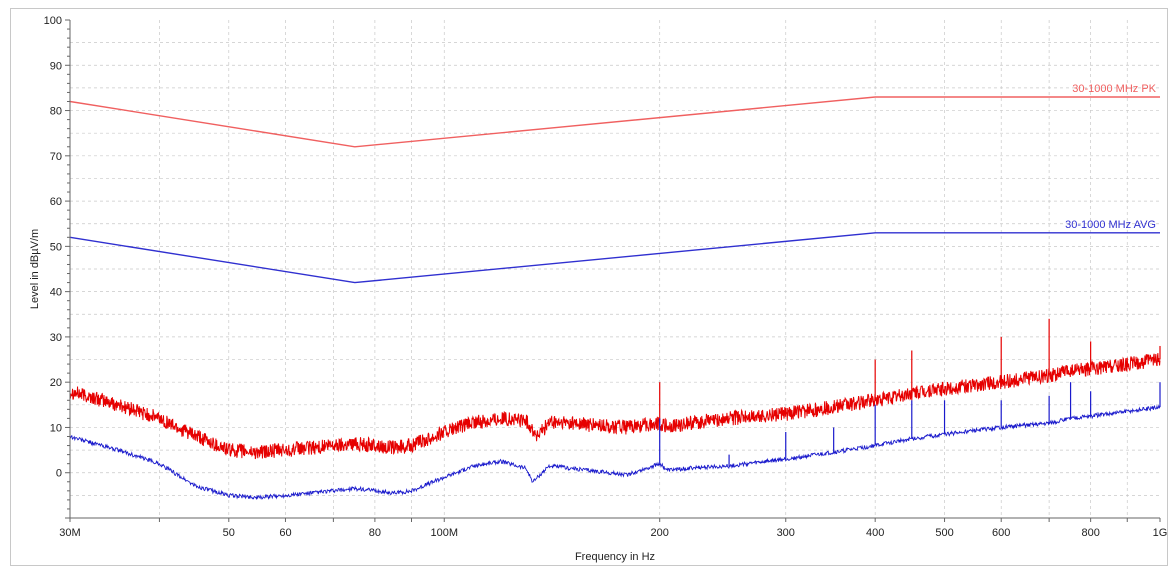 The height and width of the screenshot is (570, 1175). Describe the element at coordinates (1001, 533) in the screenshot. I see `x-tick-label: 600` at that location.